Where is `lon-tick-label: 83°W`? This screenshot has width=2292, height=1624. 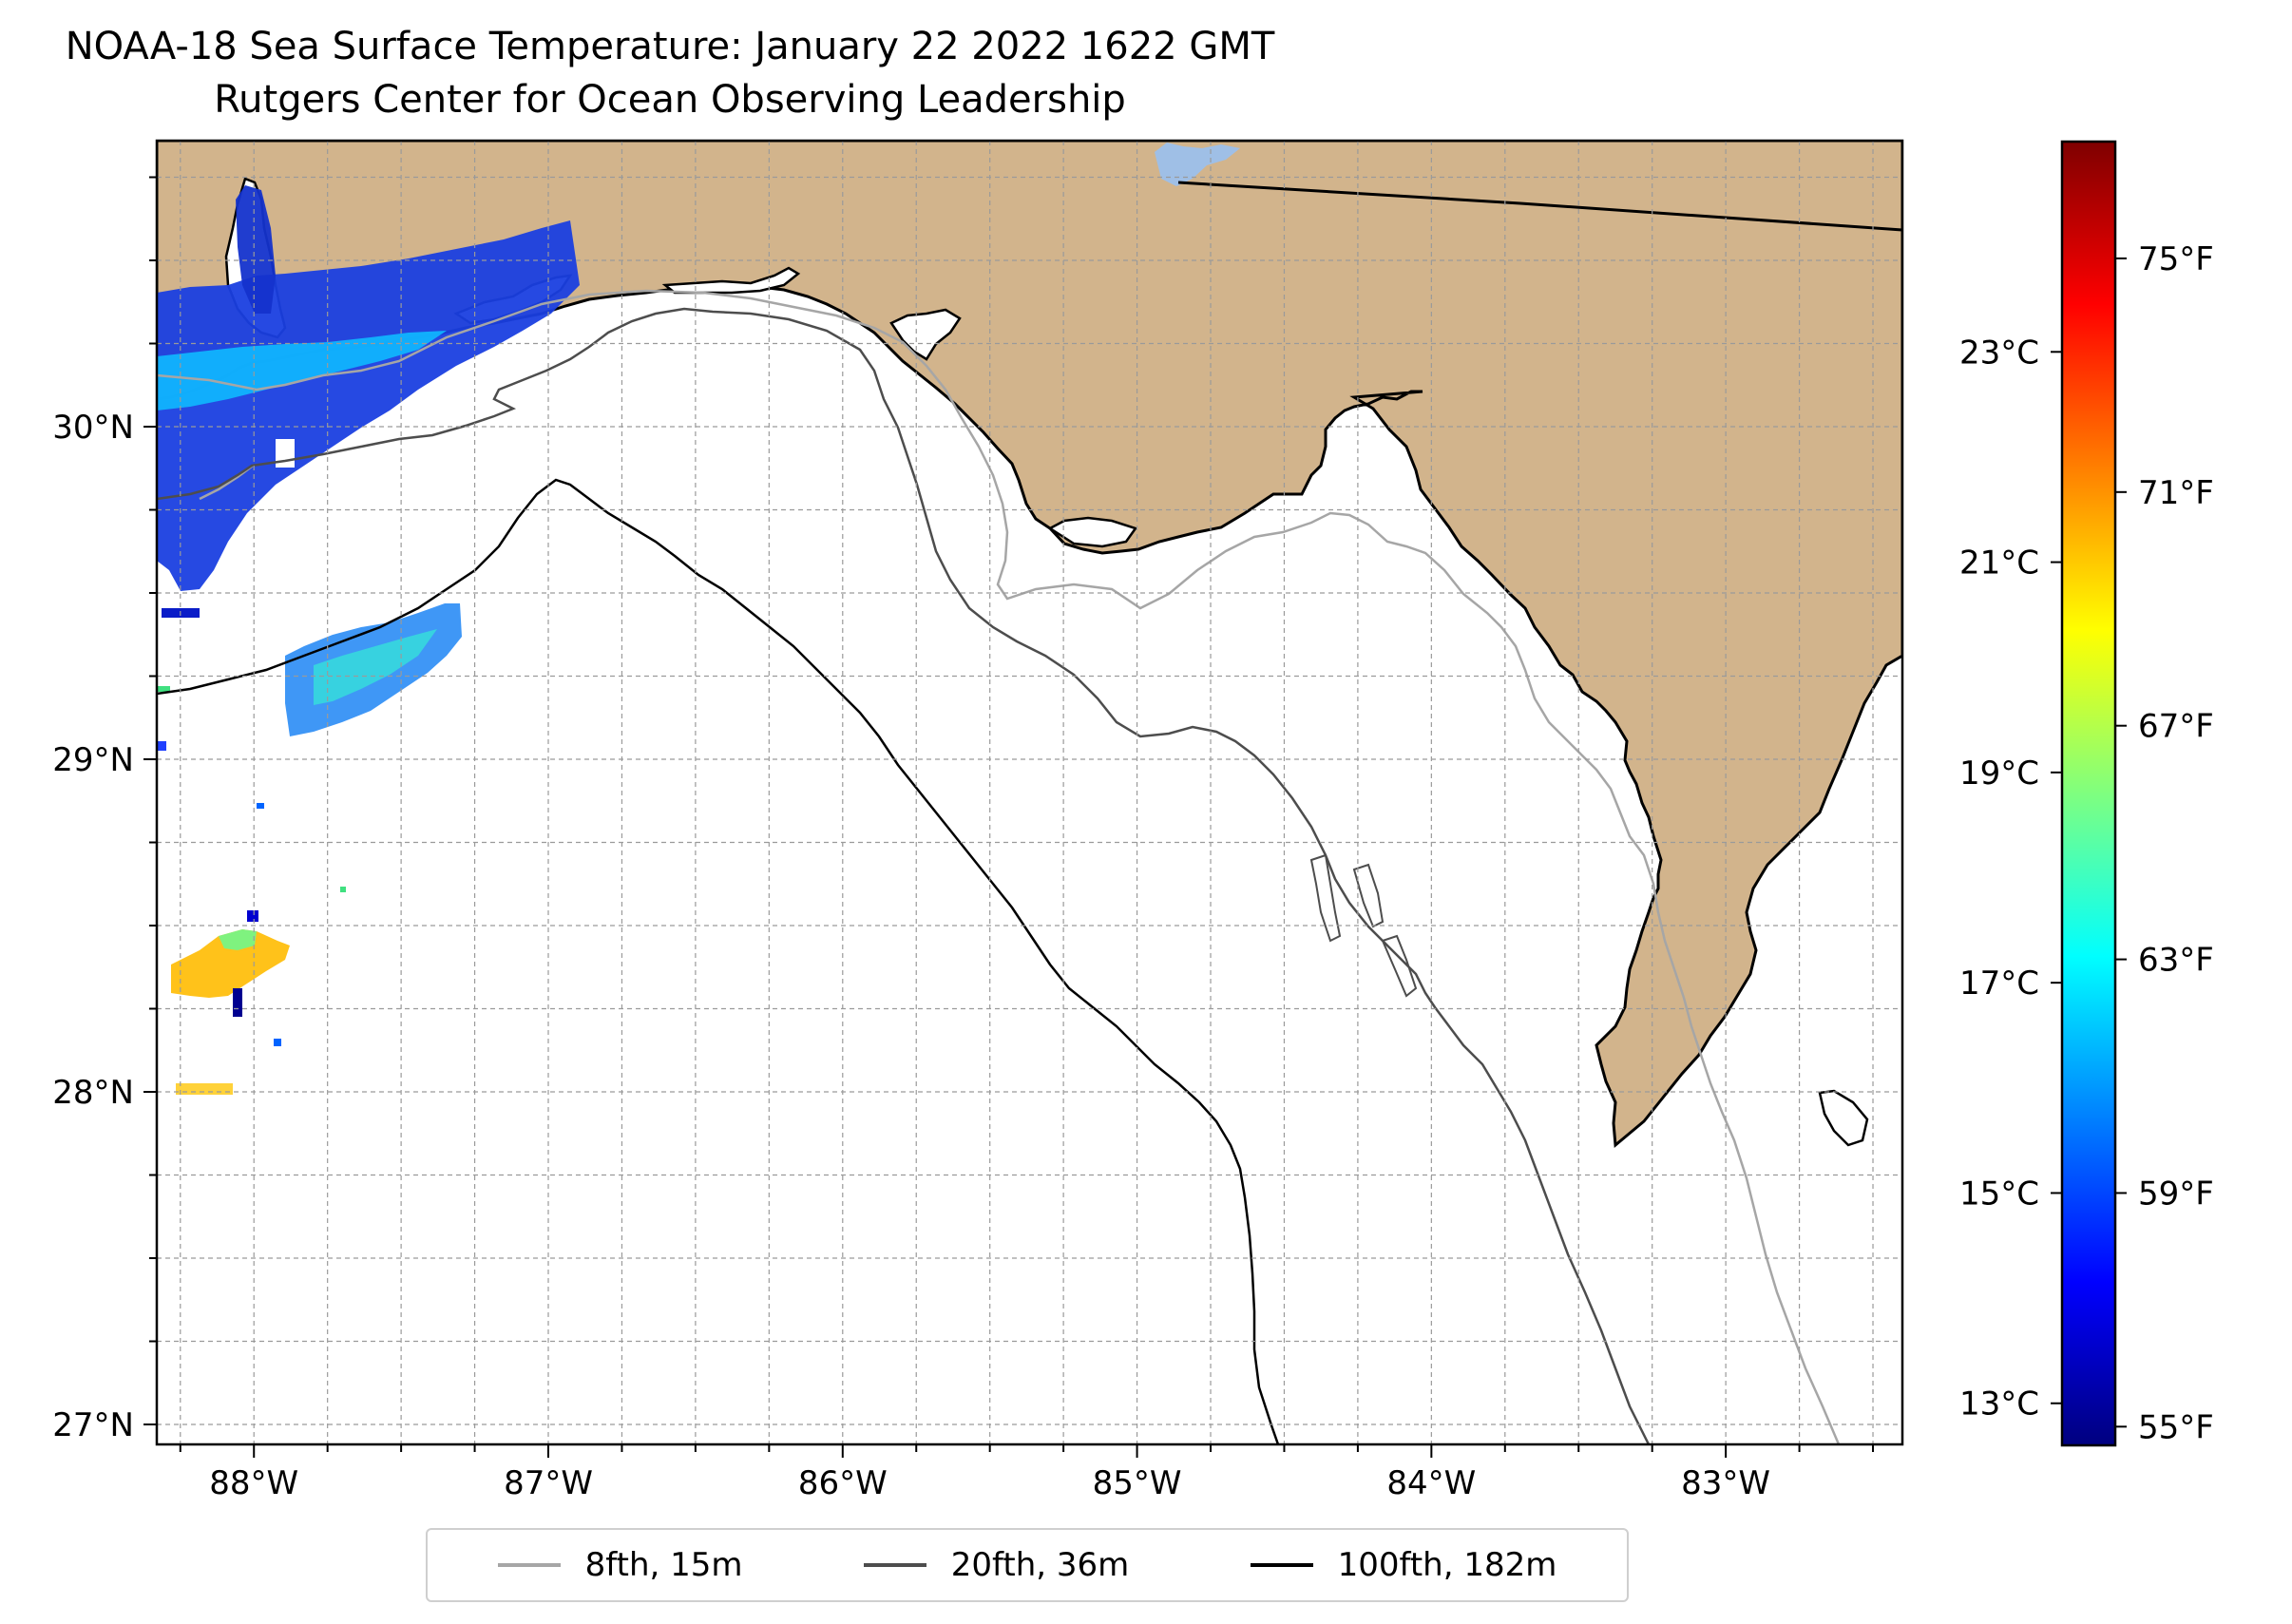 lon-tick-label: 83°W is located at coordinates (1725, 1483).